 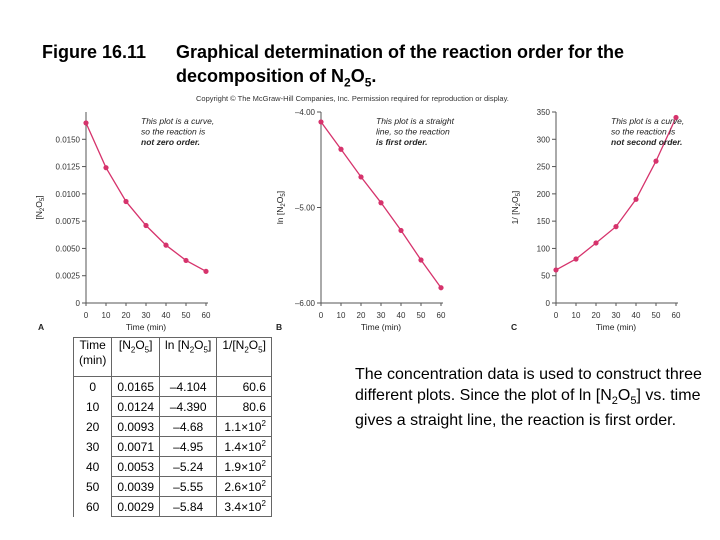 What do you see at coordinates (188, 486) in the screenshot?
I see `ln-cell: –5.55` at bounding box center [188, 486].